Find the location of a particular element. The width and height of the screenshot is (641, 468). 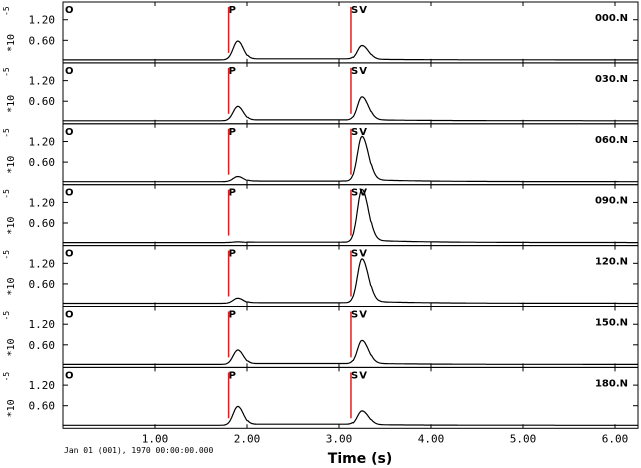

trace-panel: 0.60 1.20 *10 -5 O P S V 000.N is located at coordinates (320, 32).